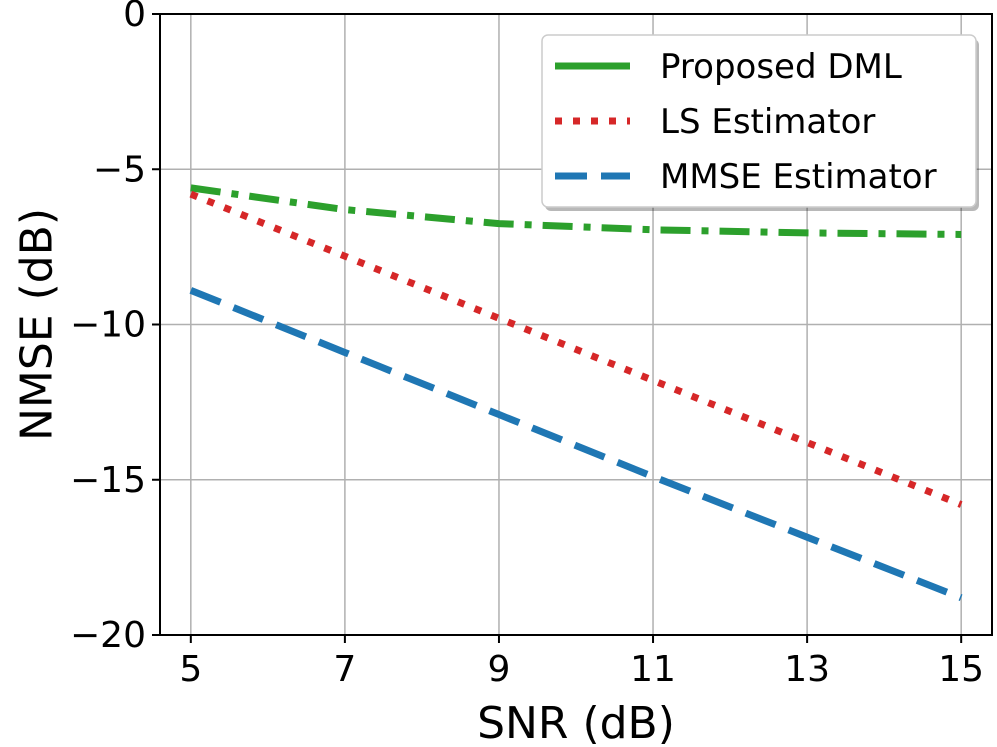 The height and width of the screenshot is (747, 997). I want to click on x-tick-label-1: 7, so click(344, 669).